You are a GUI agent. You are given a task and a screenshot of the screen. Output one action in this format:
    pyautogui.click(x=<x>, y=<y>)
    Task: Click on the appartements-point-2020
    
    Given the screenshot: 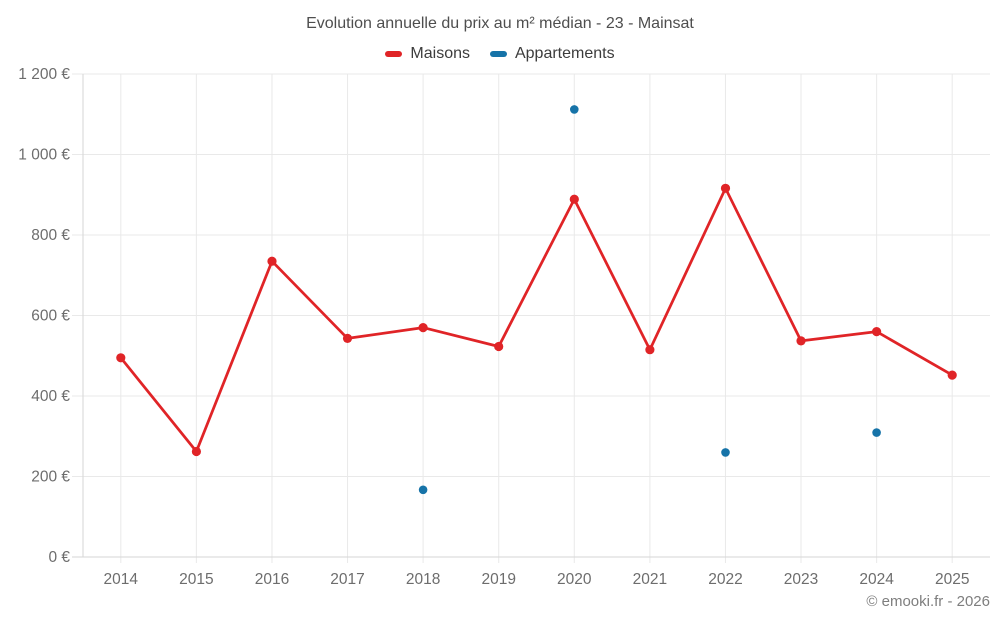 What is the action you would take?
    pyautogui.click(x=574, y=109)
    